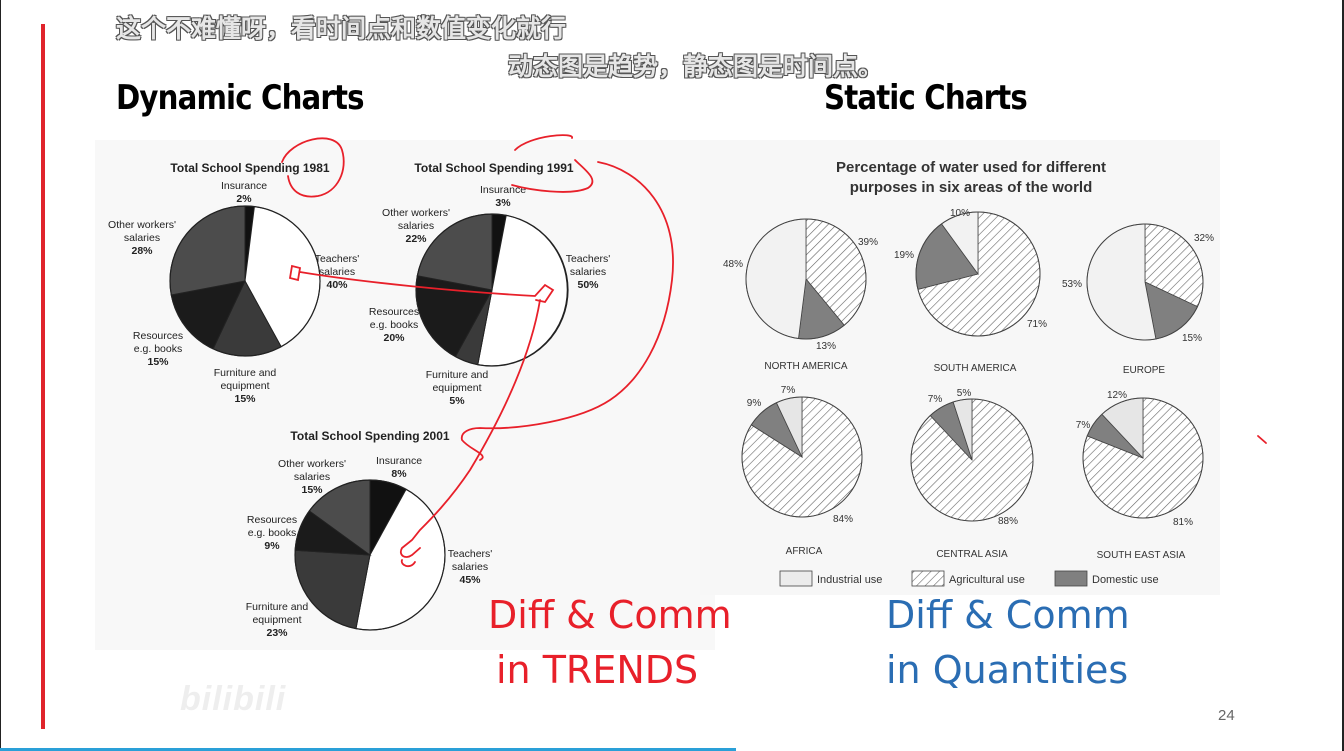  What do you see at coordinates (277, 620) in the screenshot?
I see `pie-slice-label: Furniture and equipment 23%` at bounding box center [277, 620].